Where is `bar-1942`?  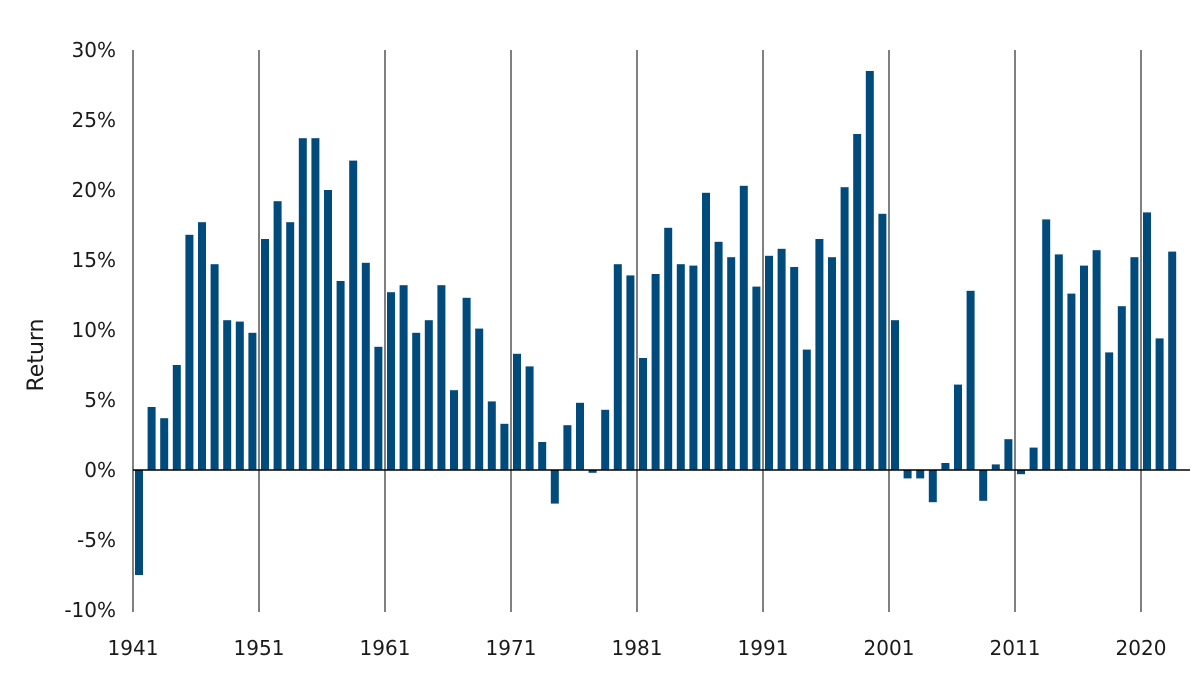 bar-1942 is located at coordinates (151, 438).